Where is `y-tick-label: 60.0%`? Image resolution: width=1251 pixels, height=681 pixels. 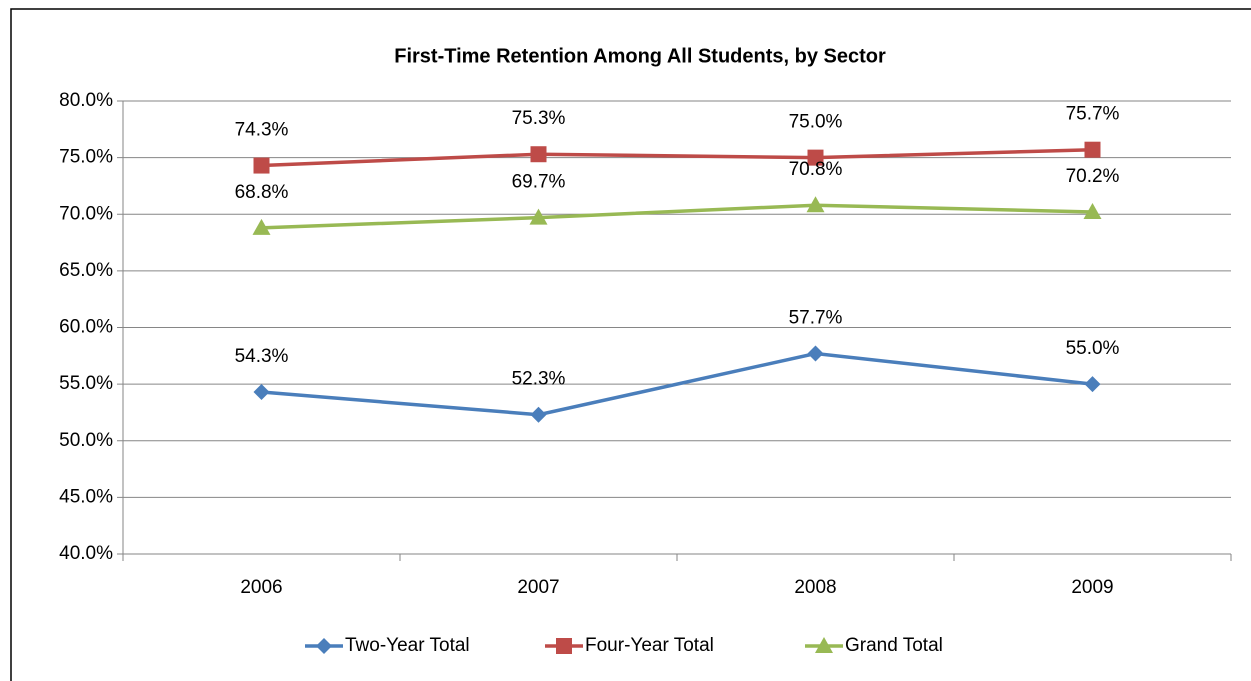
y-tick-label: 60.0% is located at coordinates (86, 327).